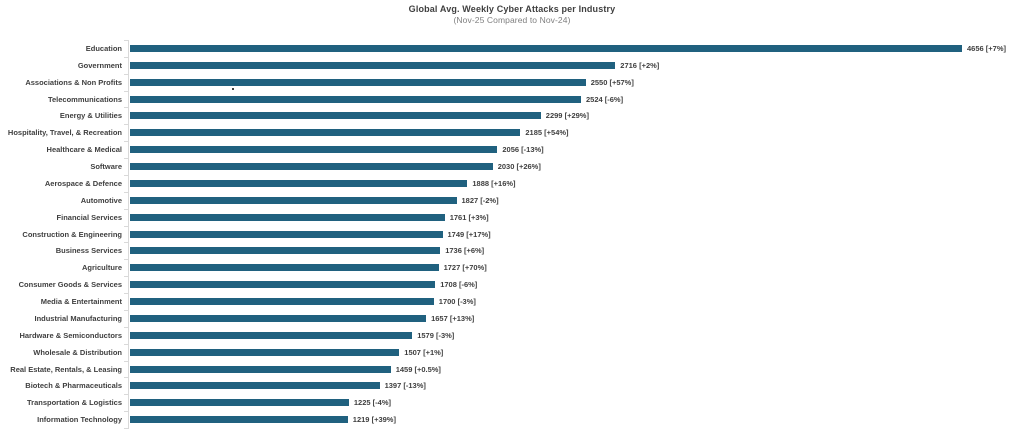 Image resolution: width=1024 pixels, height=441 pixels. I want to click on bar-row: Biotech & Pharmaceuticals 1397 [-13%], so click(512, 386).